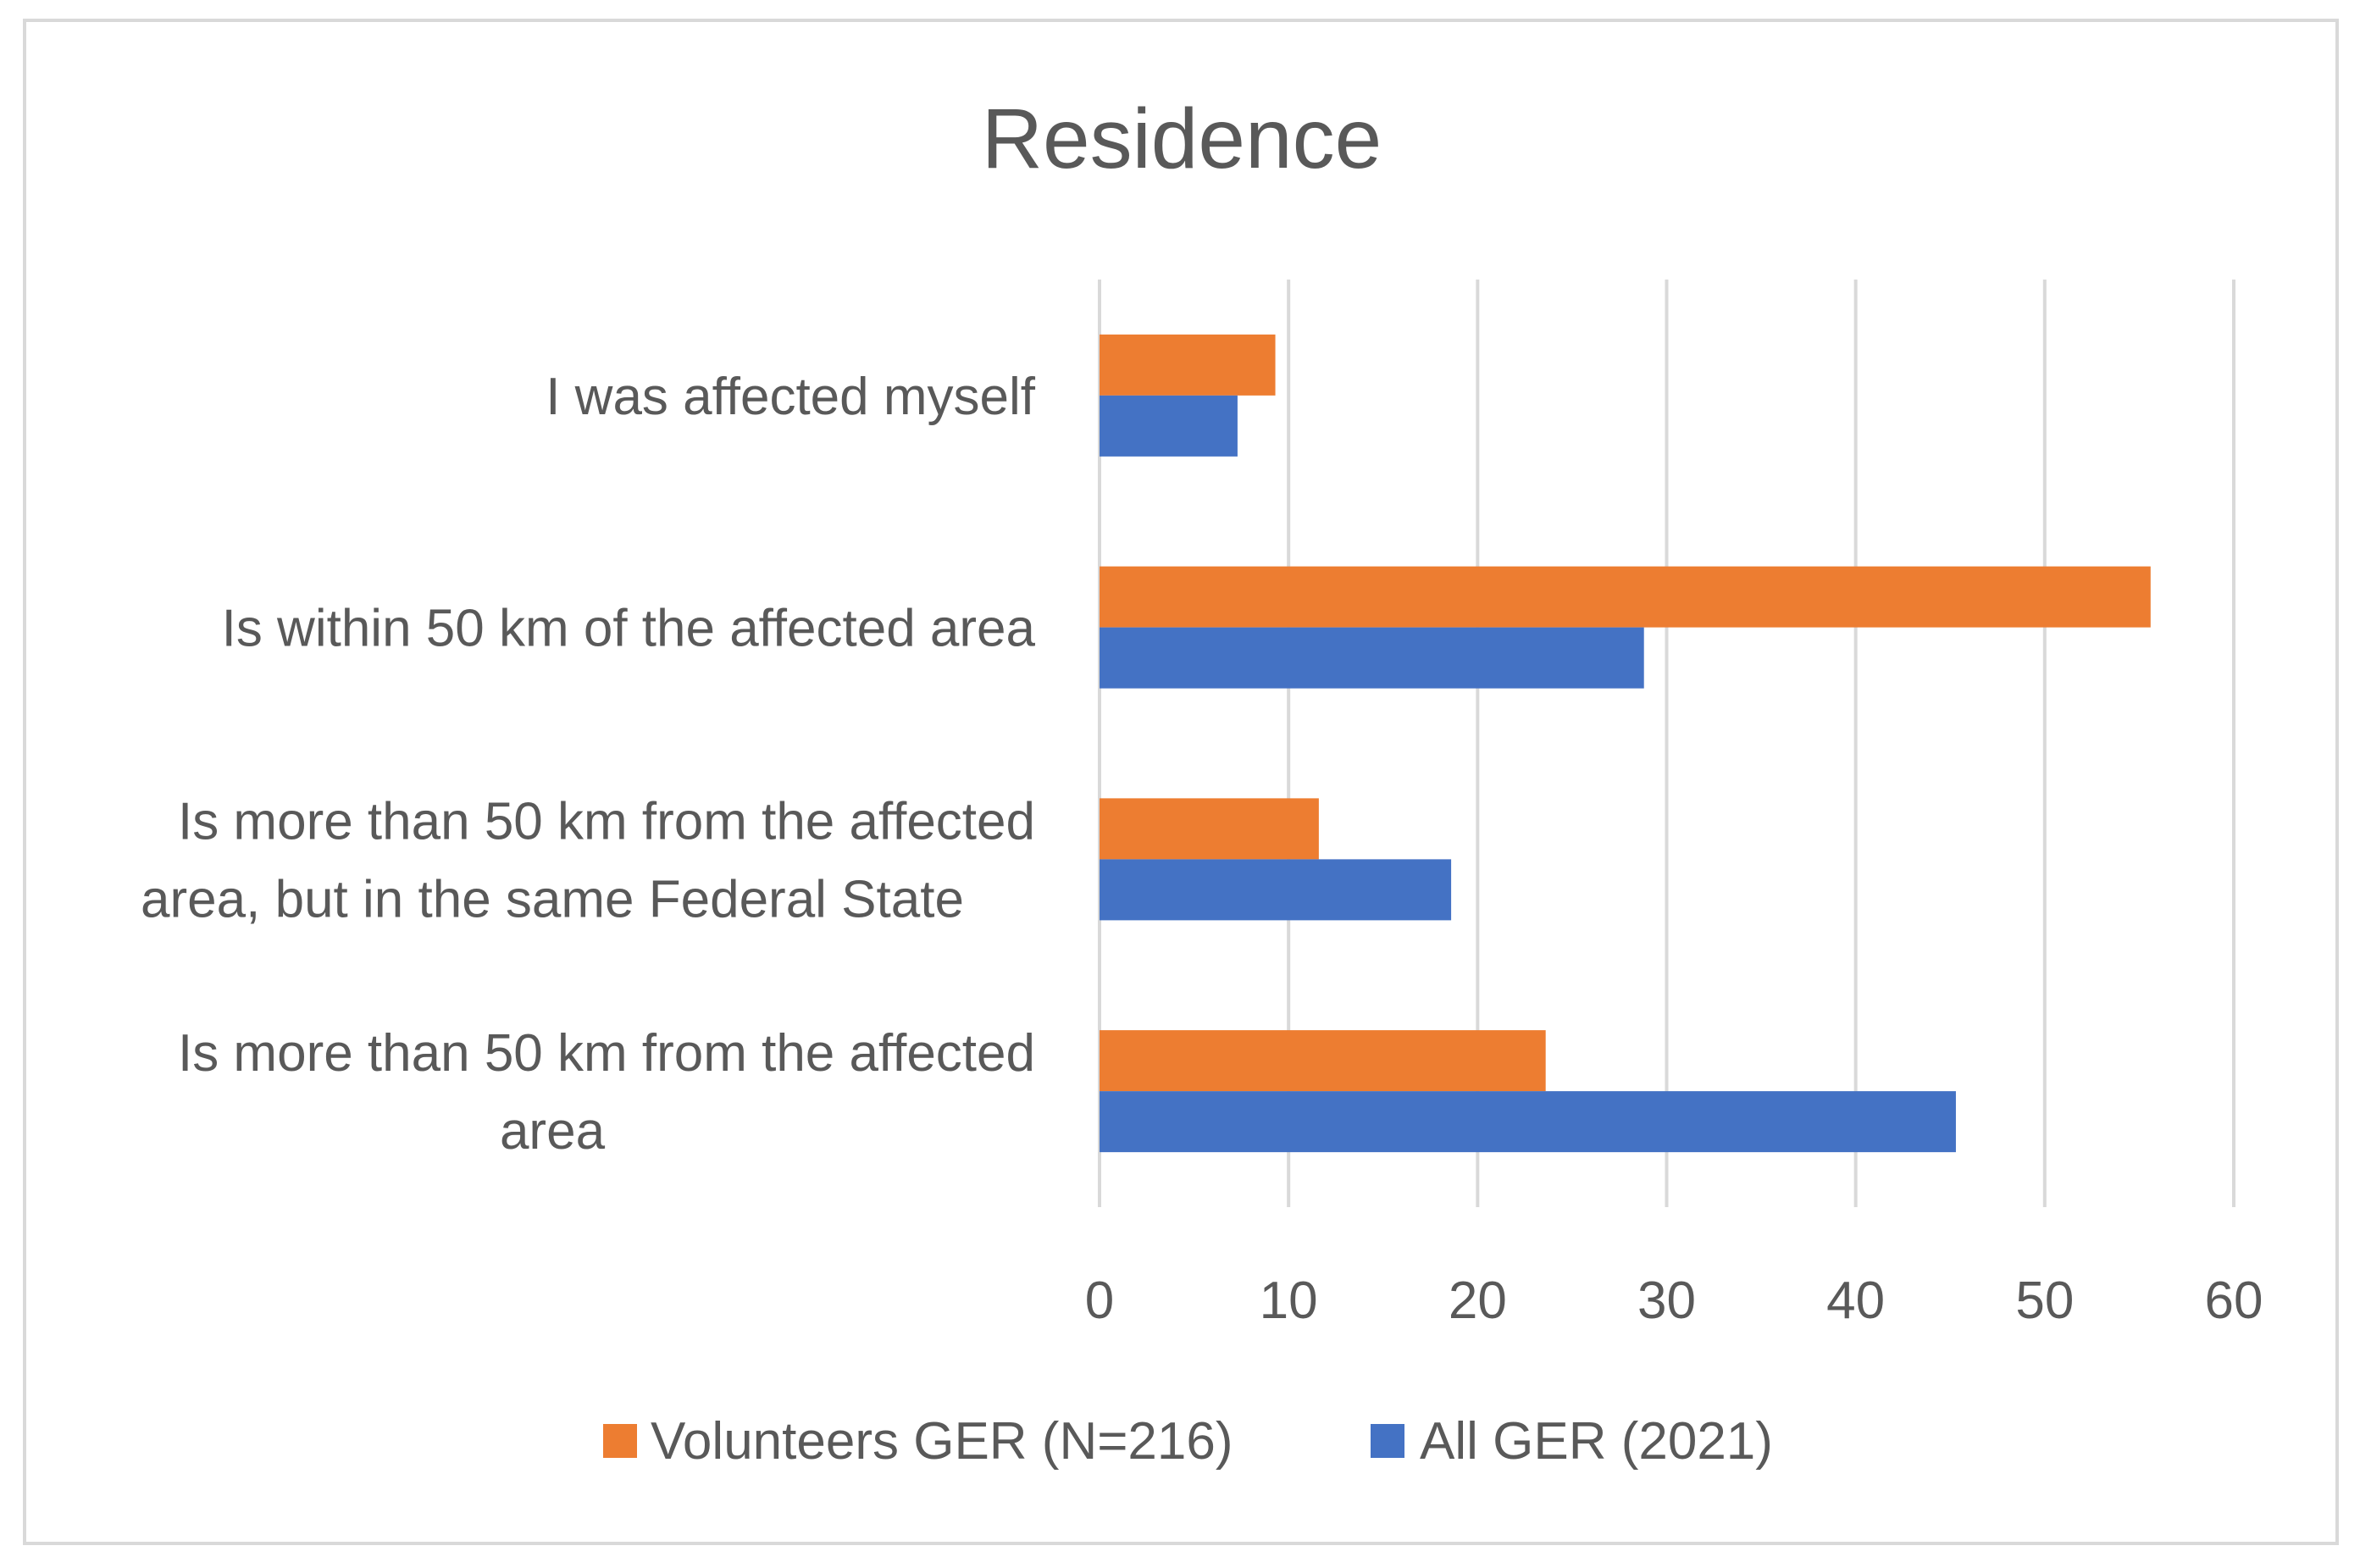  I want to click on chart-title: Residence, so click(1182, 138).